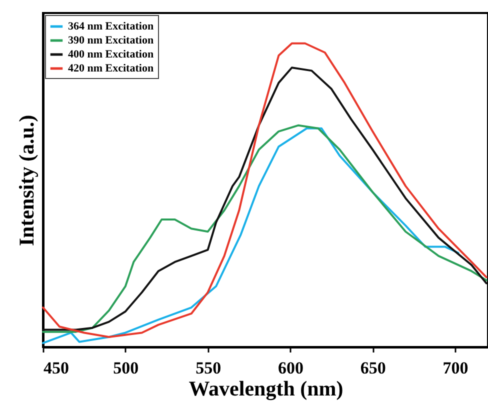 This screenshot has height=413, width=488. I want to click on x-axis-title: Wavelength (nm), so click(266, 388).